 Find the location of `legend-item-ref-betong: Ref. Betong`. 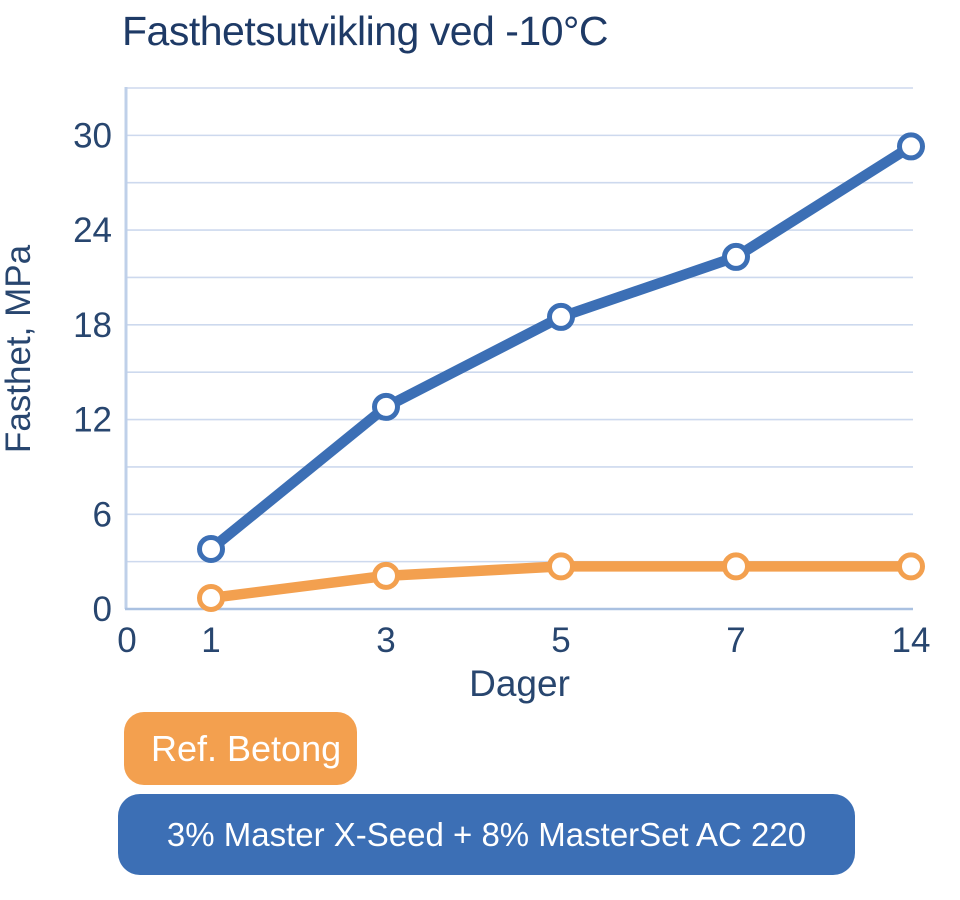

legend-item-ref-betong: Ref. Betong is located at coordinates (240, 748).